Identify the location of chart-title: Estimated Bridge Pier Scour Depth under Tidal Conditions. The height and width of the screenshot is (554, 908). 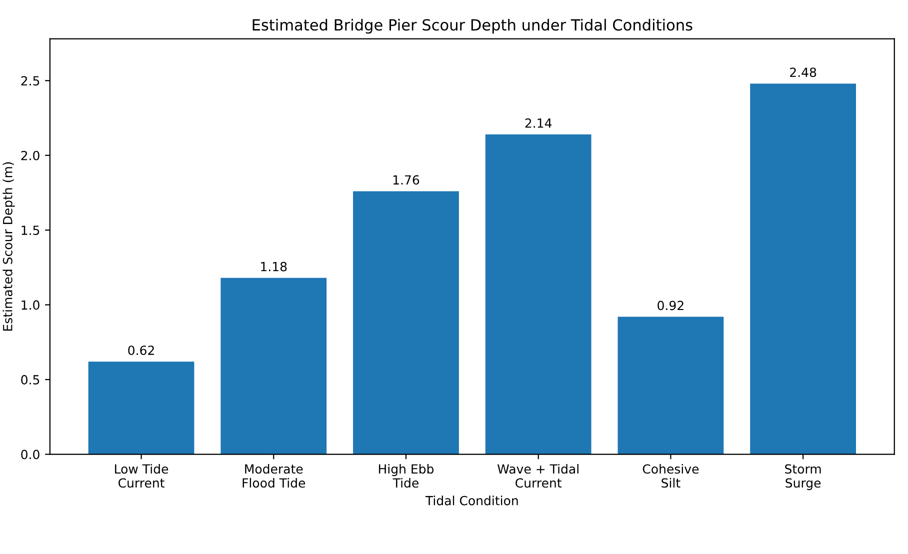
(472, 26).